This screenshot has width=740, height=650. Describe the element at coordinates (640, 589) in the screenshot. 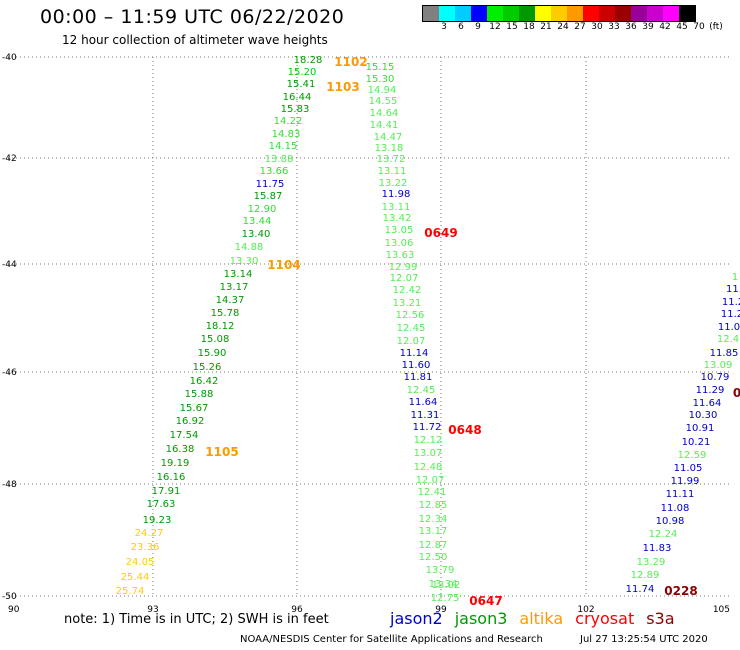

I see `wave-height-value: 11.74` at that location.